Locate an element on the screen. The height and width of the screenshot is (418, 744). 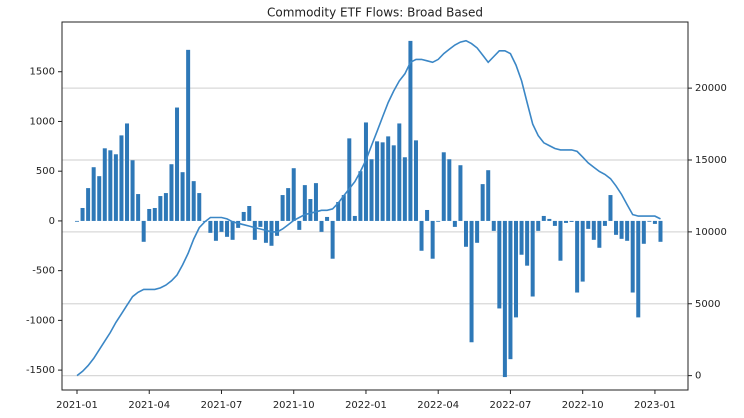
y-tick-label: -1500 is located at coordinates (40, 370).